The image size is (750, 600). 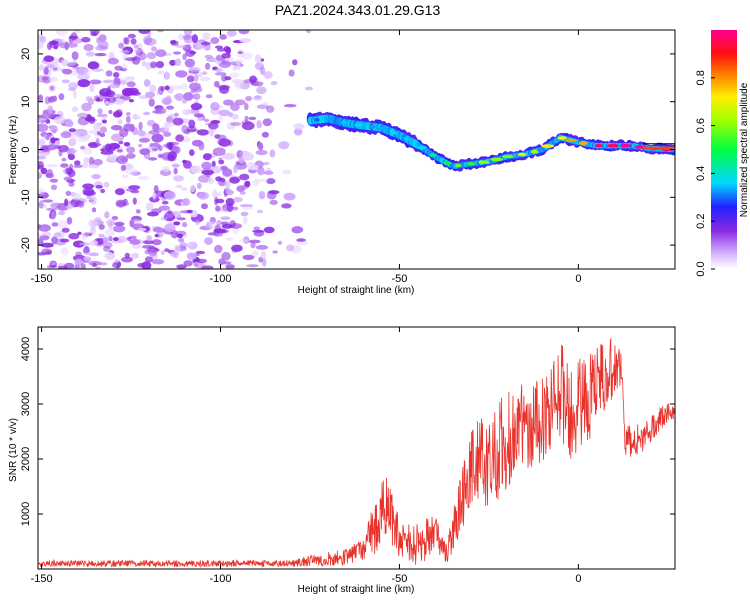 What do you see at coordinates (26, 459) in the screenshot?
I see `y-tick-label: 2000` at bounding box center [26, 459].